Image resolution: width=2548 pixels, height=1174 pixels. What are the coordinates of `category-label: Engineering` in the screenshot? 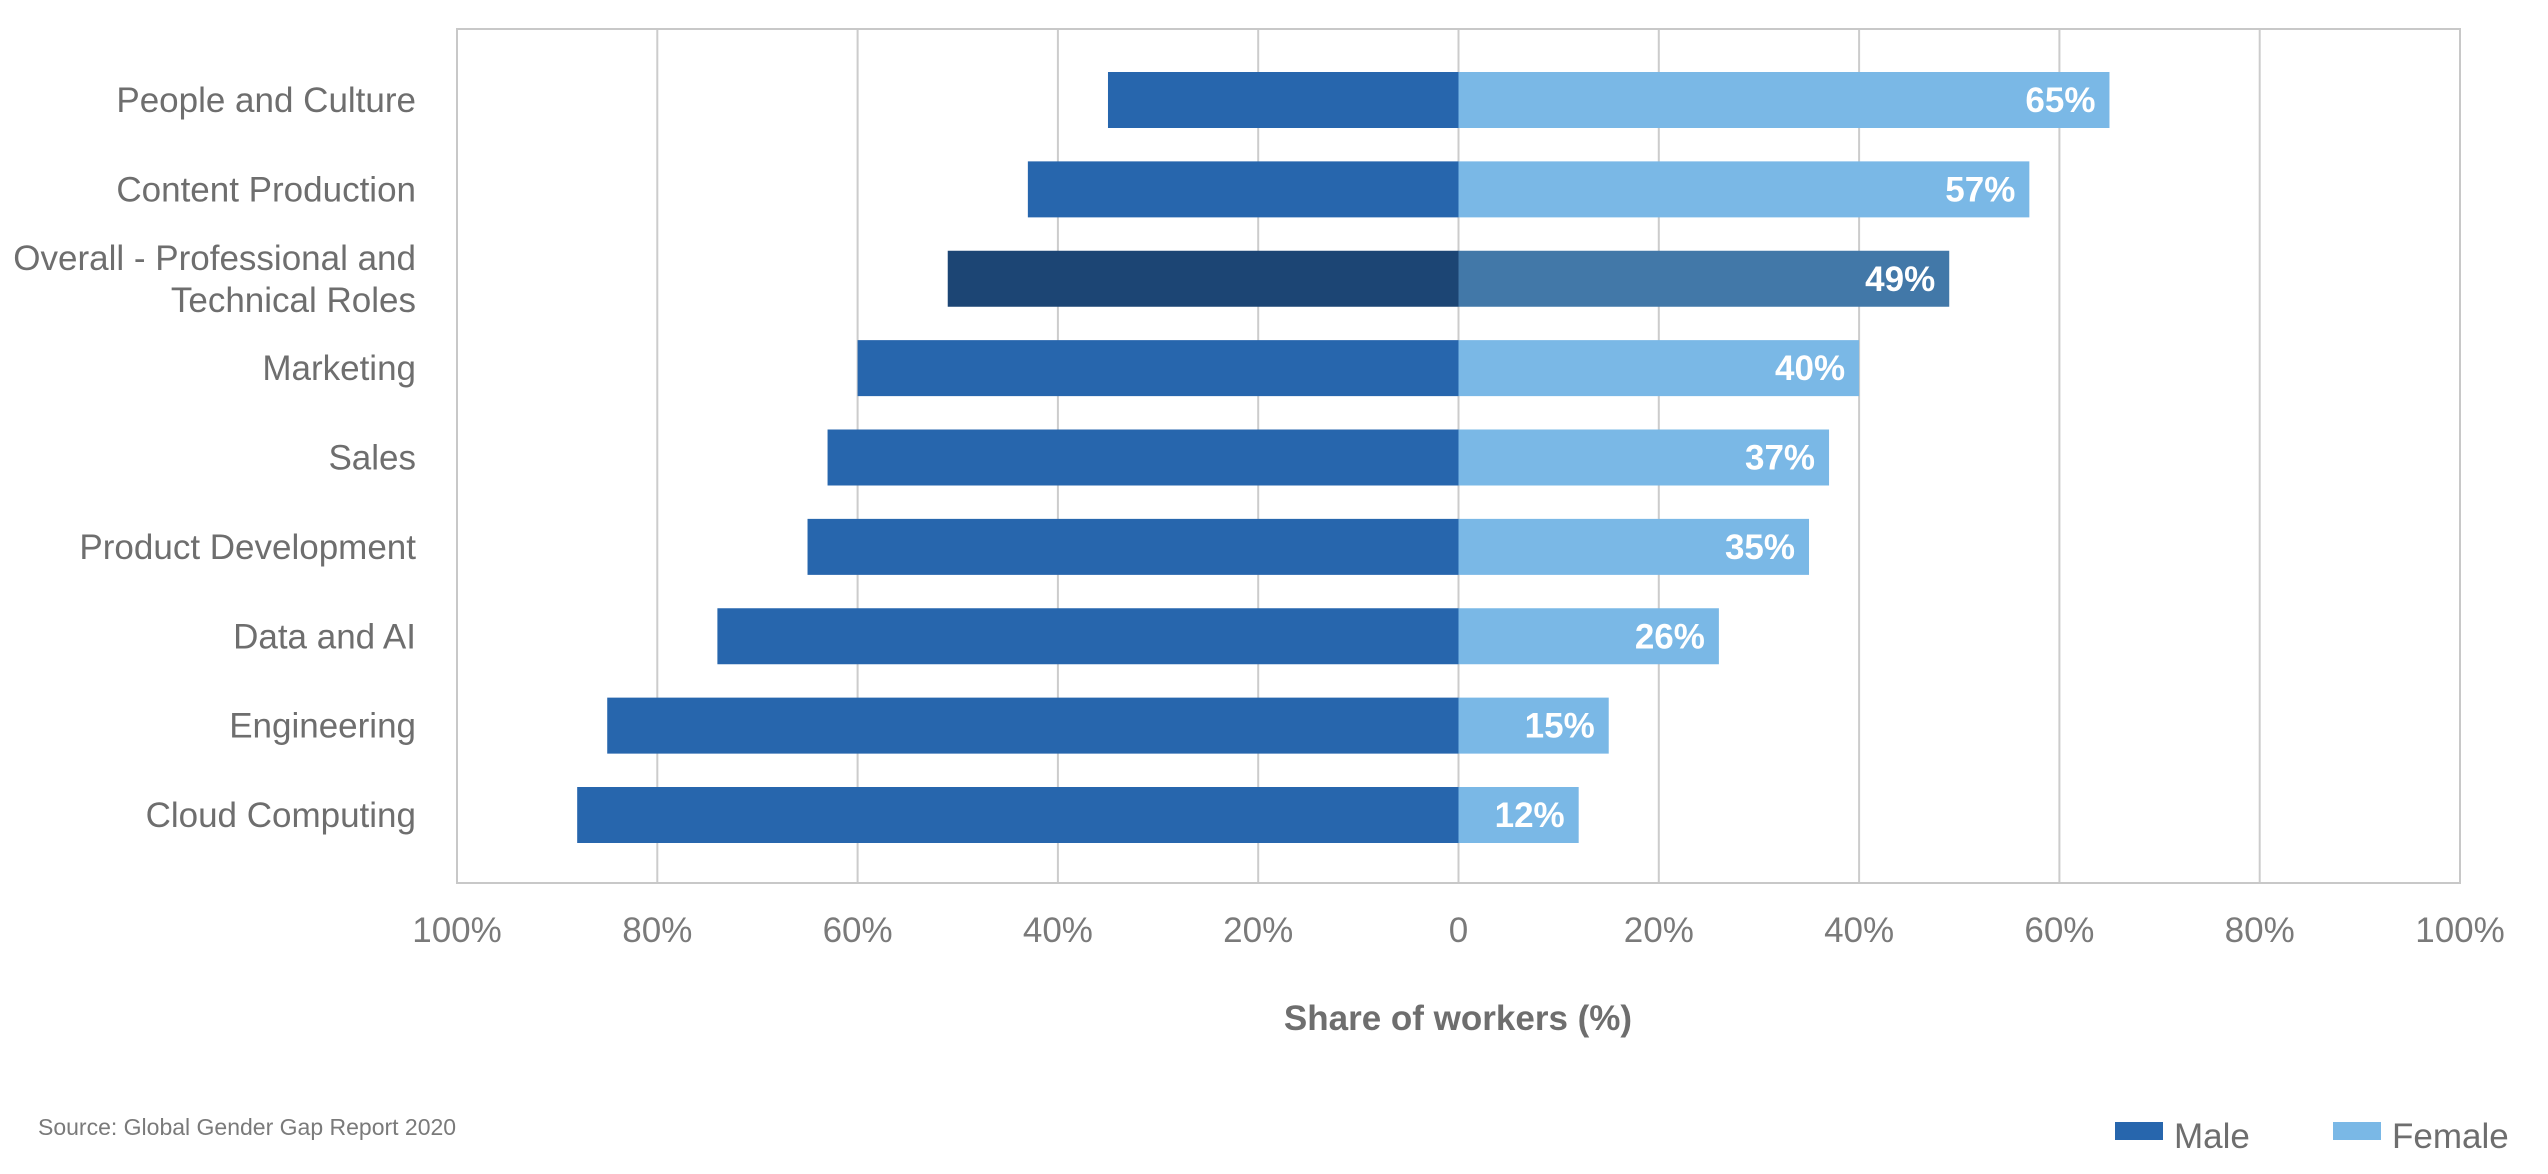 It's located at (322, 726).